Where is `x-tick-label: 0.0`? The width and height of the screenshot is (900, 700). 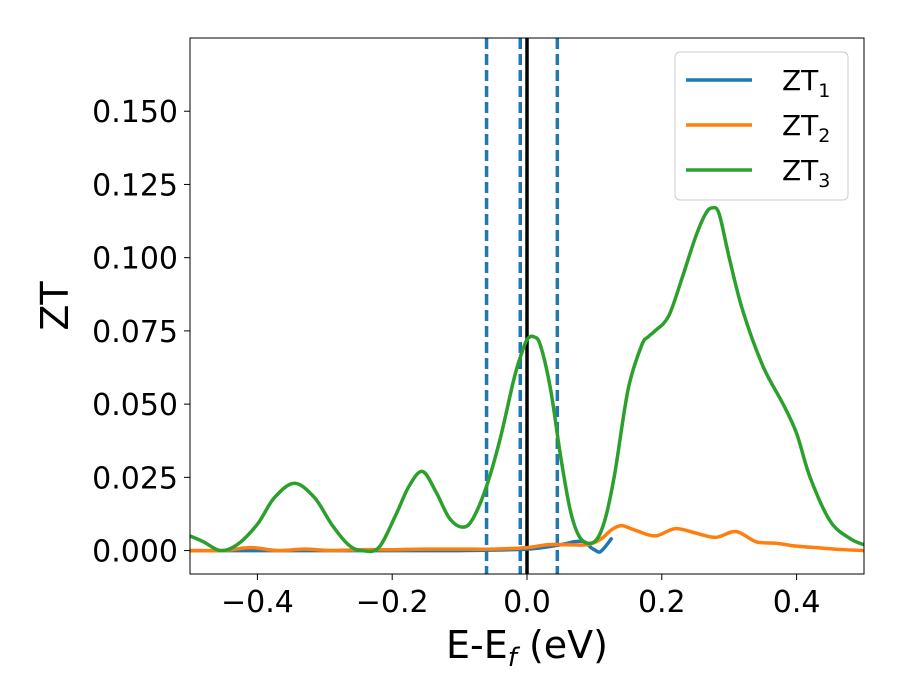
x-tick-label: 0.0 is located at coordinates (527, 602).